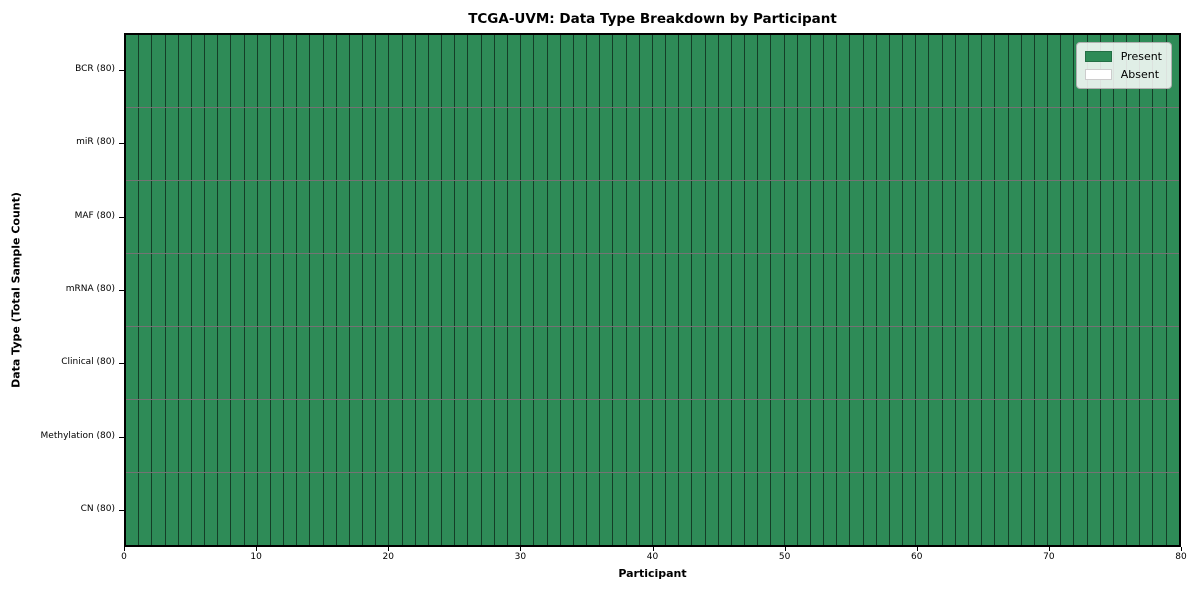 The height and width of the screenshot is (600, 1200). I want to click on data-type-row-mRNA, so click(652, 290).